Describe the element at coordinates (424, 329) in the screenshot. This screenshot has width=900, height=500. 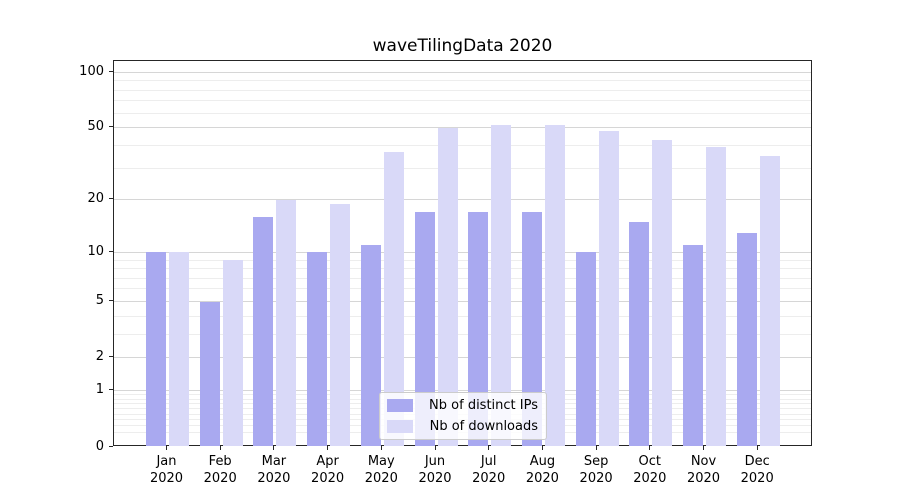
I see `bar-distinct-ips-jun` at that location.